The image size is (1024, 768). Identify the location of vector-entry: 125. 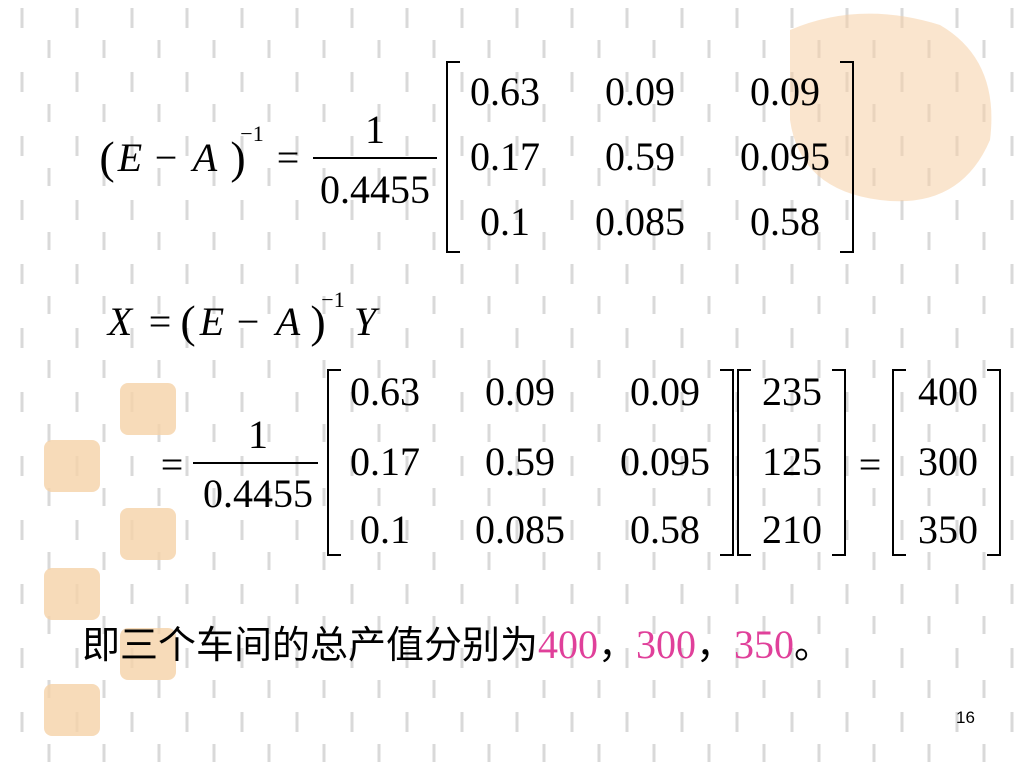
(792, 461).